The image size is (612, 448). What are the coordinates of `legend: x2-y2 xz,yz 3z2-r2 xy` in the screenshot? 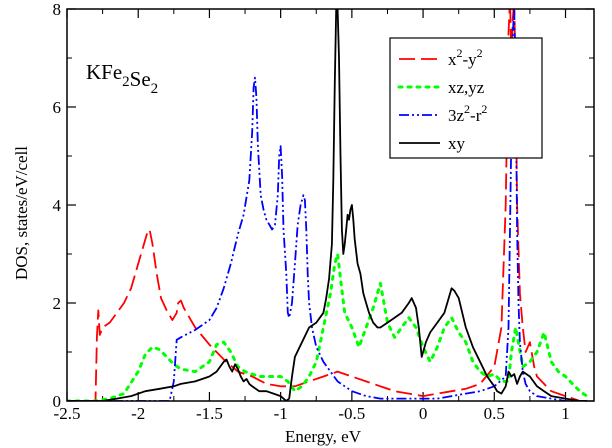 It's located at (466, 98).